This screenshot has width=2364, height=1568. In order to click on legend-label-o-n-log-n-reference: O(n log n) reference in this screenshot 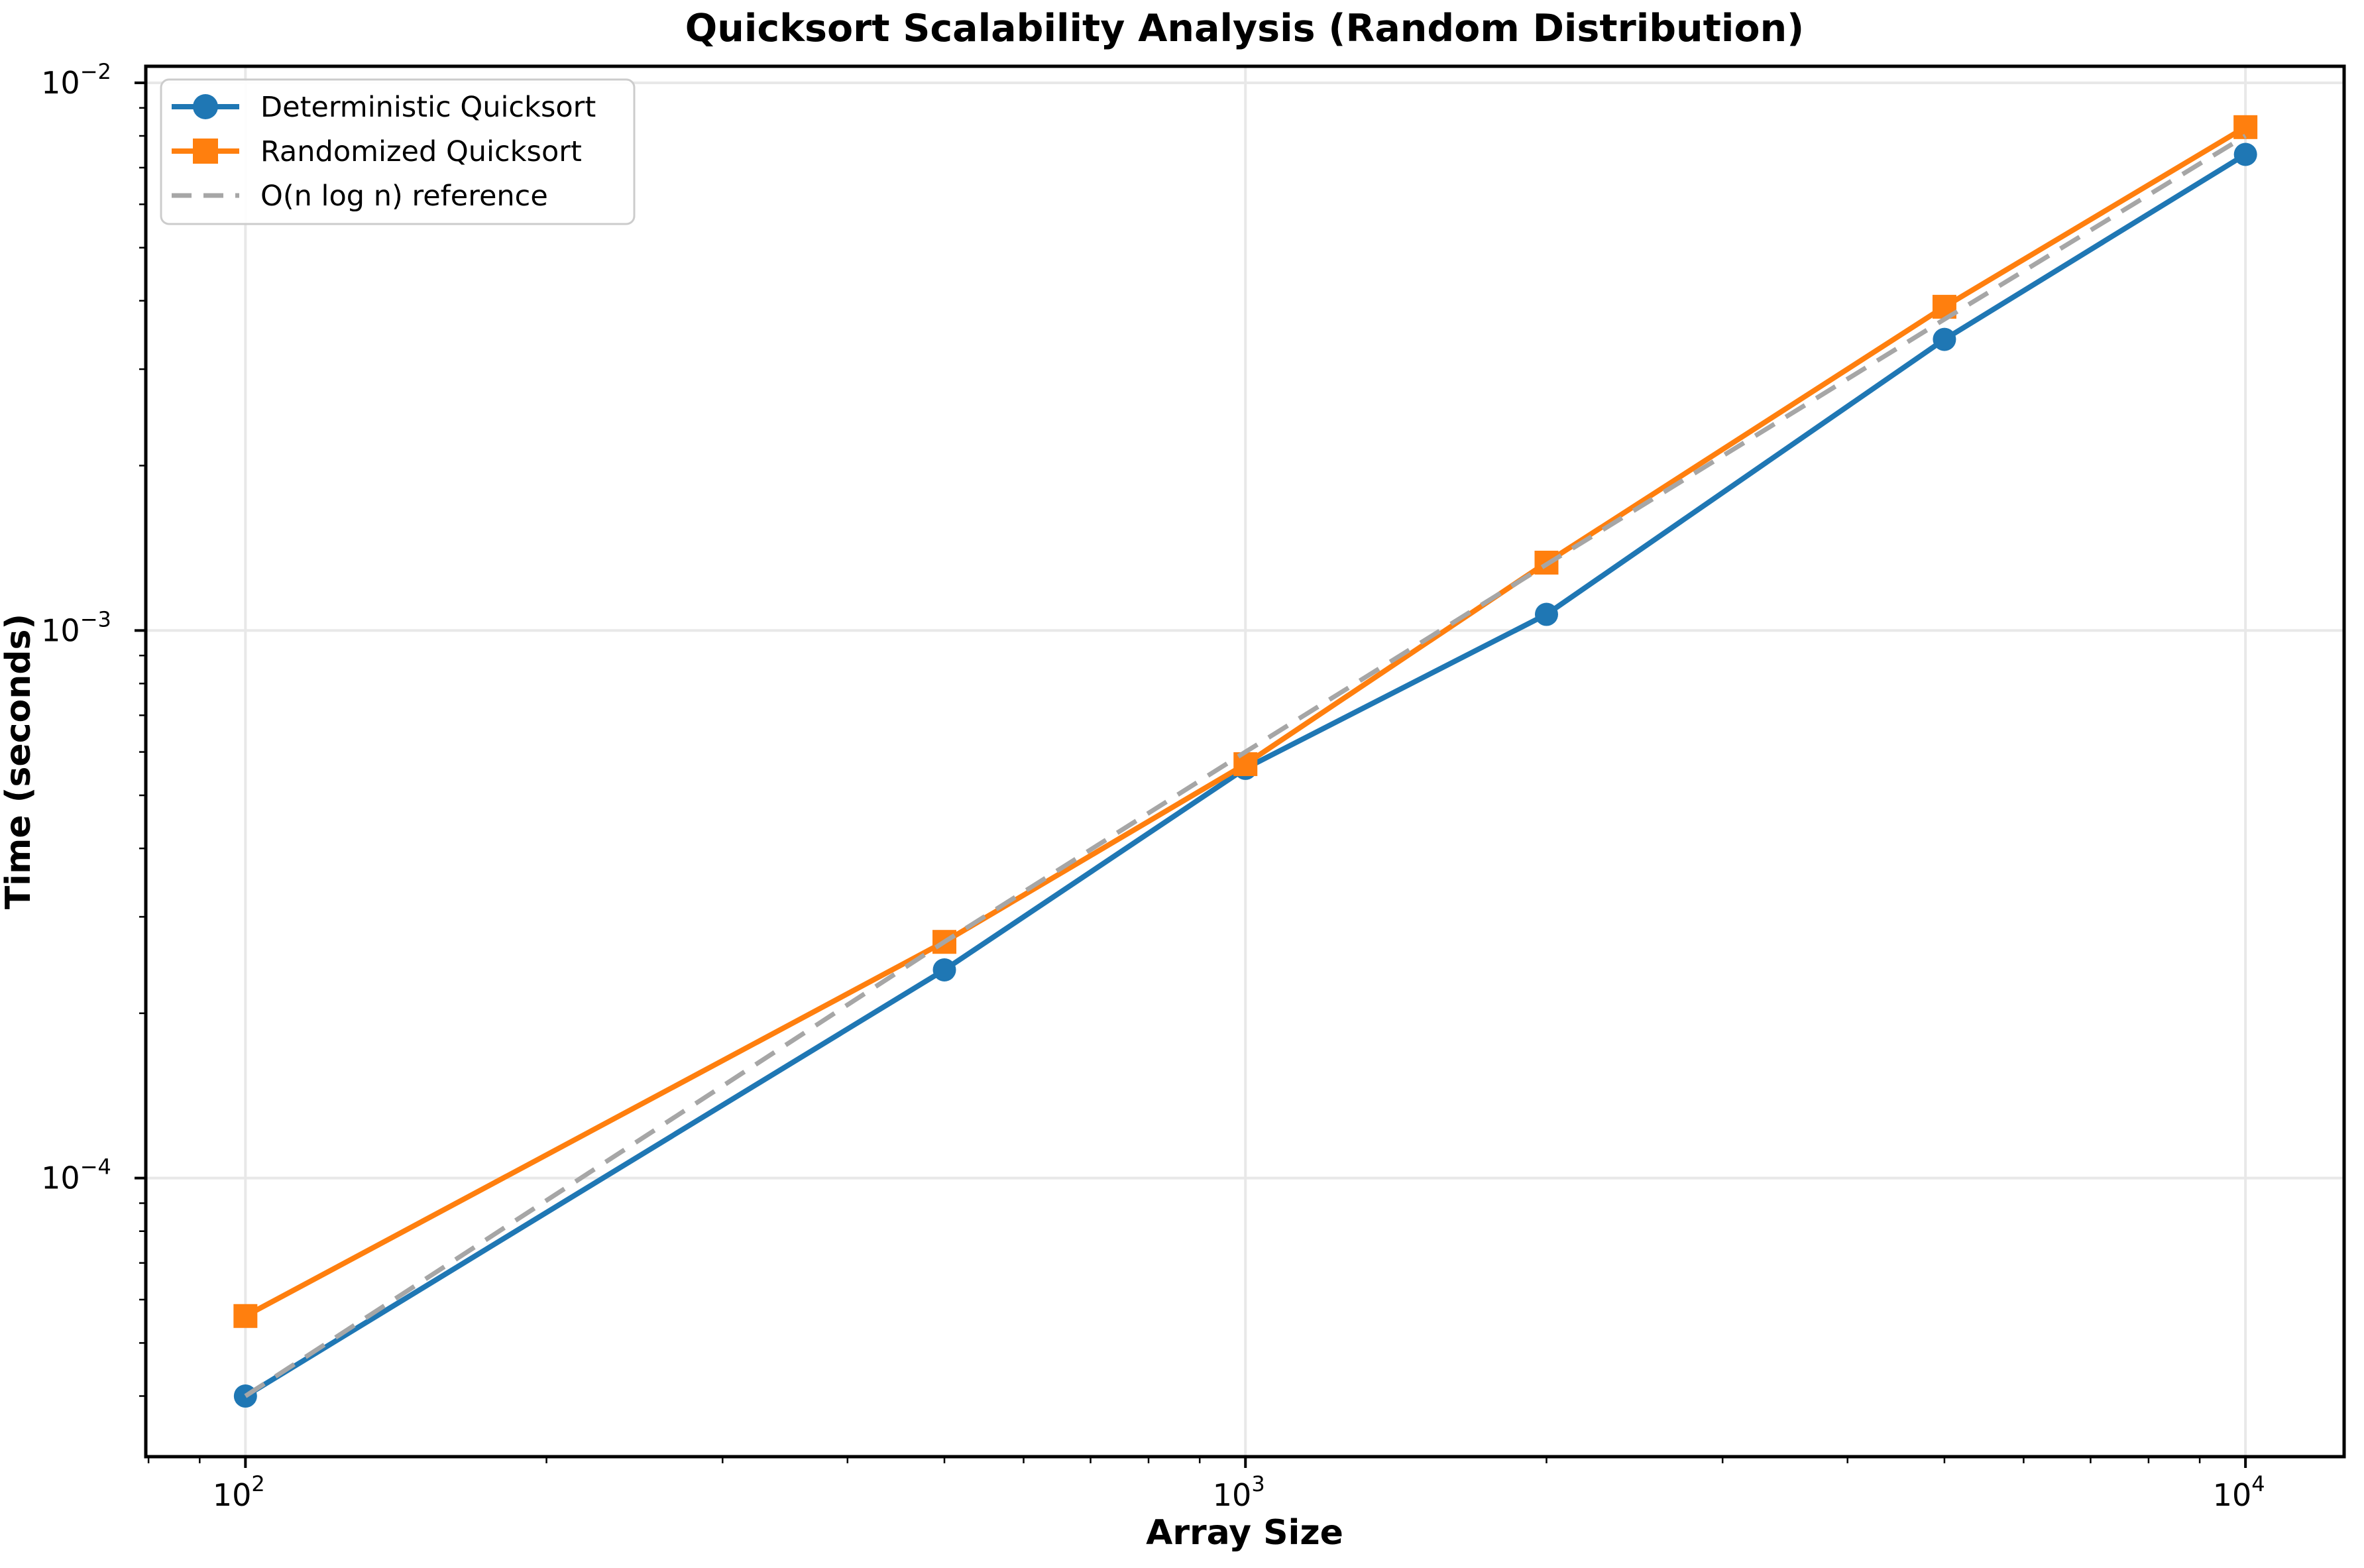, I will do `click(404, 196)`.